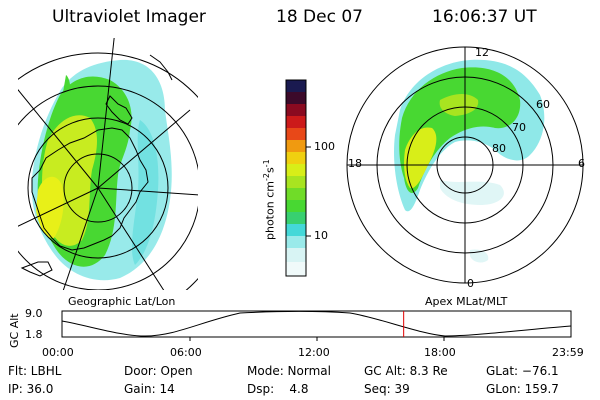 The image size is (600, 400). Describe the element at coordinates (278, 389) in the screenshot. I see `dsp-status: Dsp: 4.8` at that location.